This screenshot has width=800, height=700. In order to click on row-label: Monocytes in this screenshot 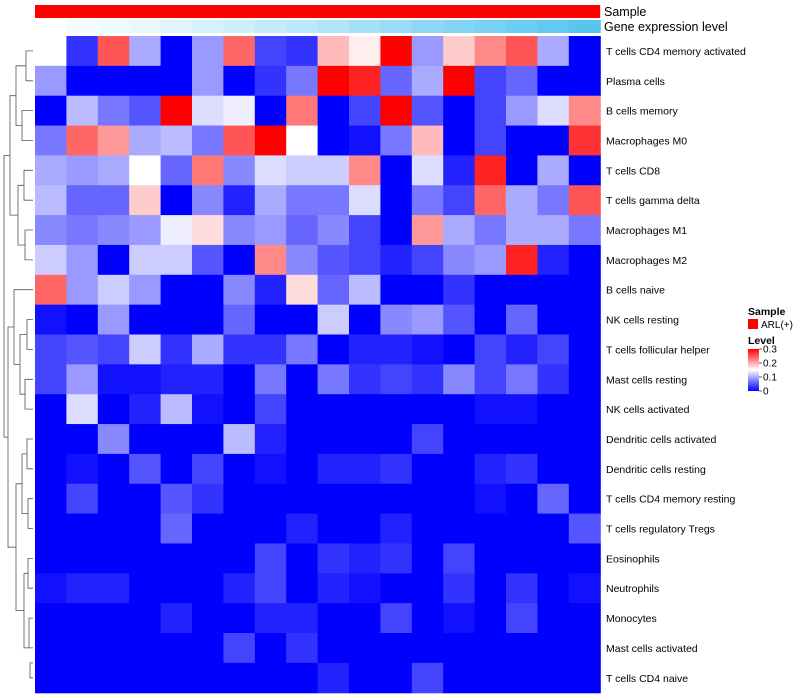, I will do `click(631, 619)`.